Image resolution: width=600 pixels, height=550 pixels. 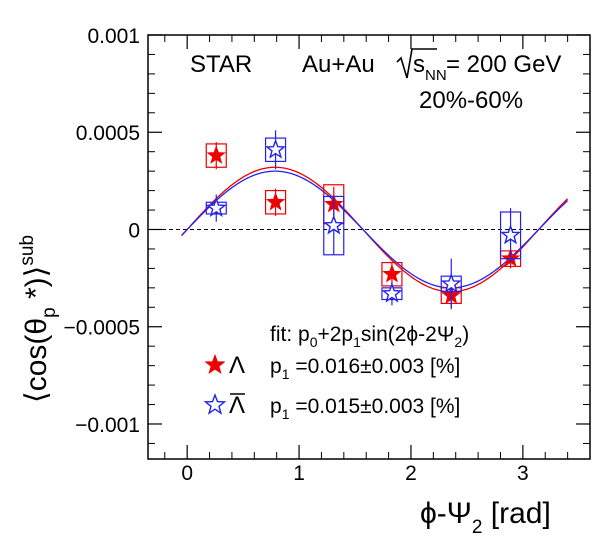 What do you see at coordinates (36, 287) in the screenshot?
I see `y-axis-label-star: *)⟩` at bounding box center [36, 287].